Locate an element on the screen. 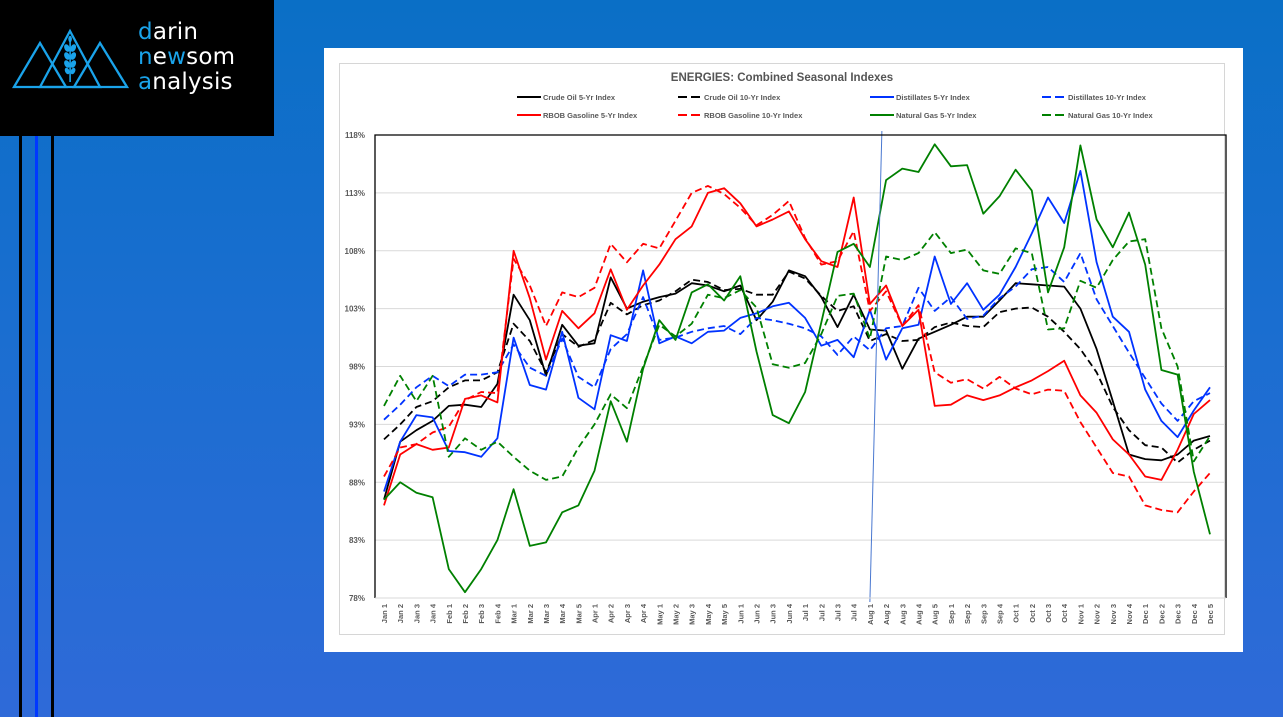  legend-label: Crude Oil 10-Yr Index is located at coordinates (742, 97).